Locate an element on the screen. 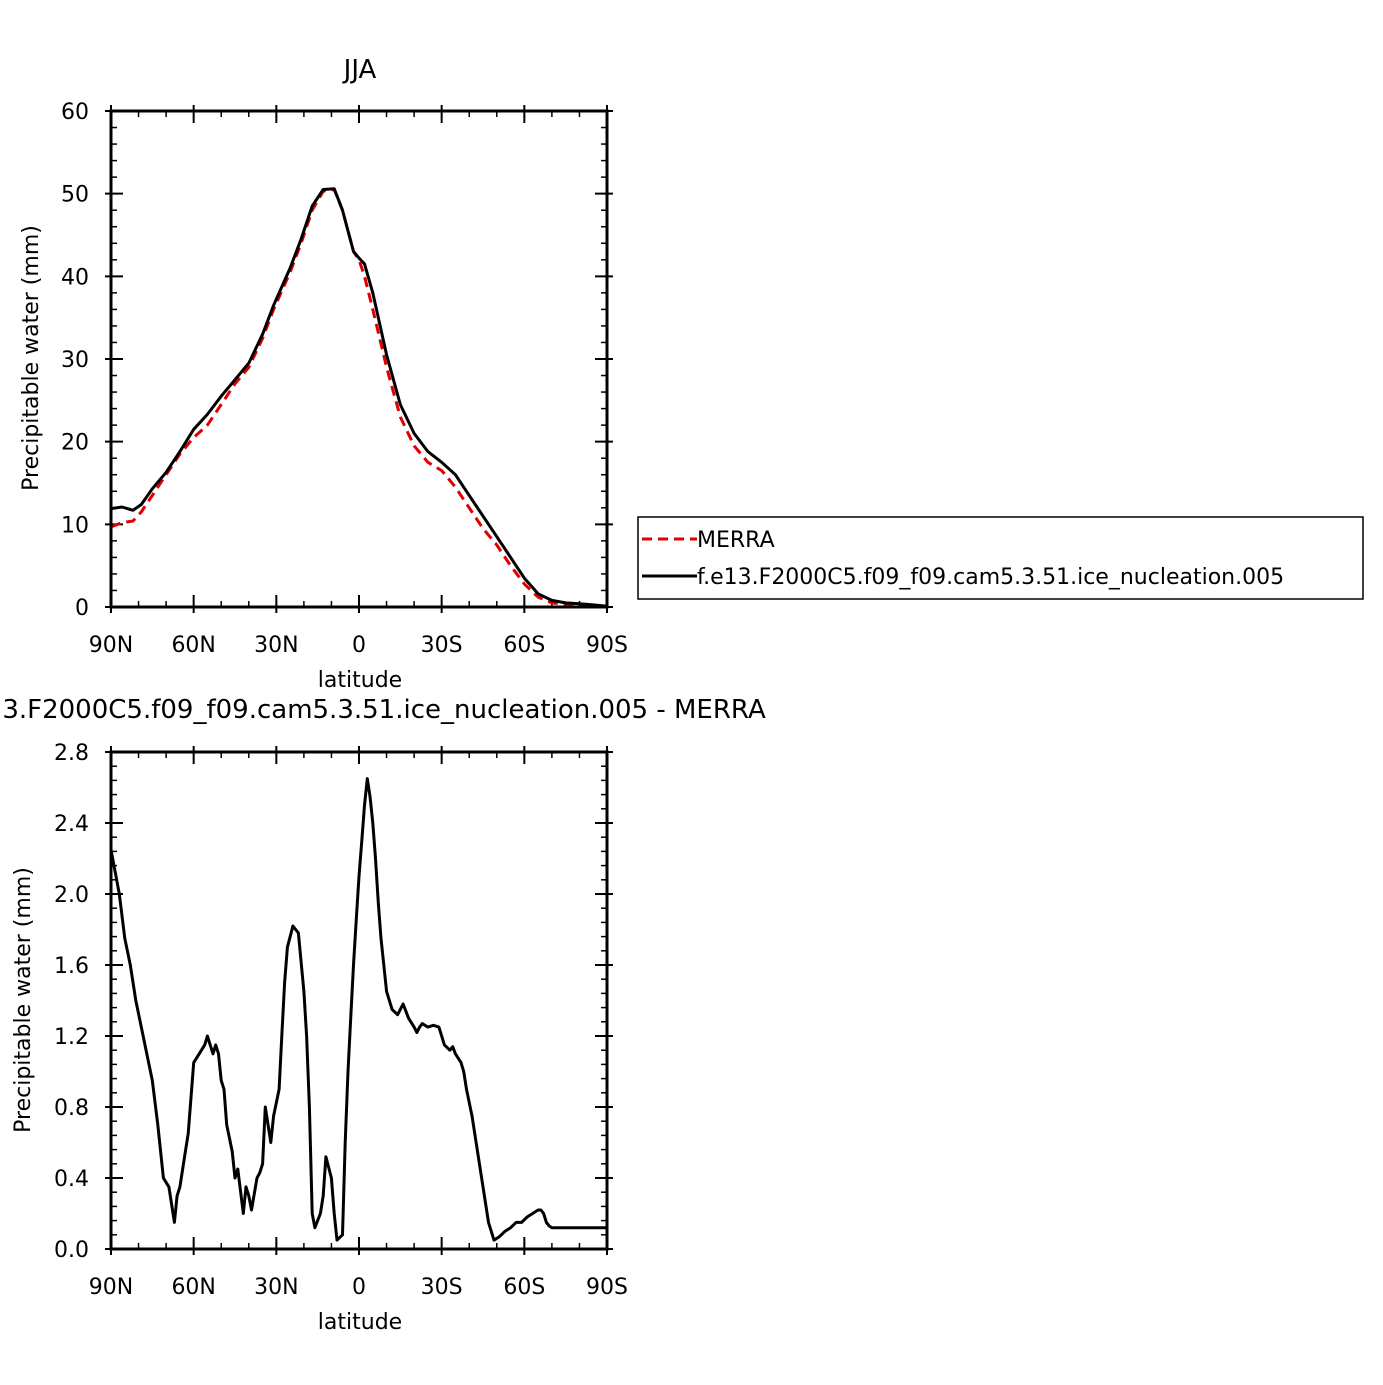  top-y-tick-label: 40 is located at coordinates (75, 277).